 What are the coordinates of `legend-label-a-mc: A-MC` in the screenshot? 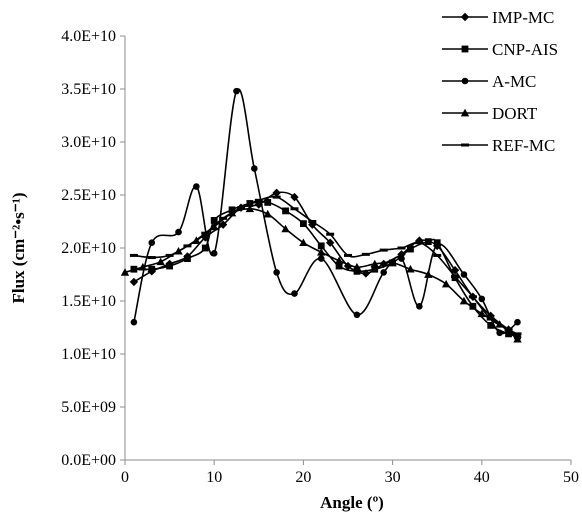 It's located at (514, 81).